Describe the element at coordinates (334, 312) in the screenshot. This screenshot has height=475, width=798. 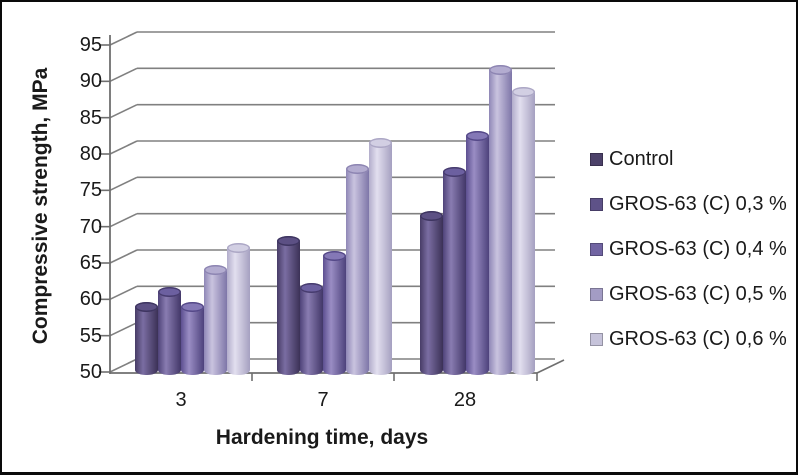
I see `bar-7d-s2` at that location.